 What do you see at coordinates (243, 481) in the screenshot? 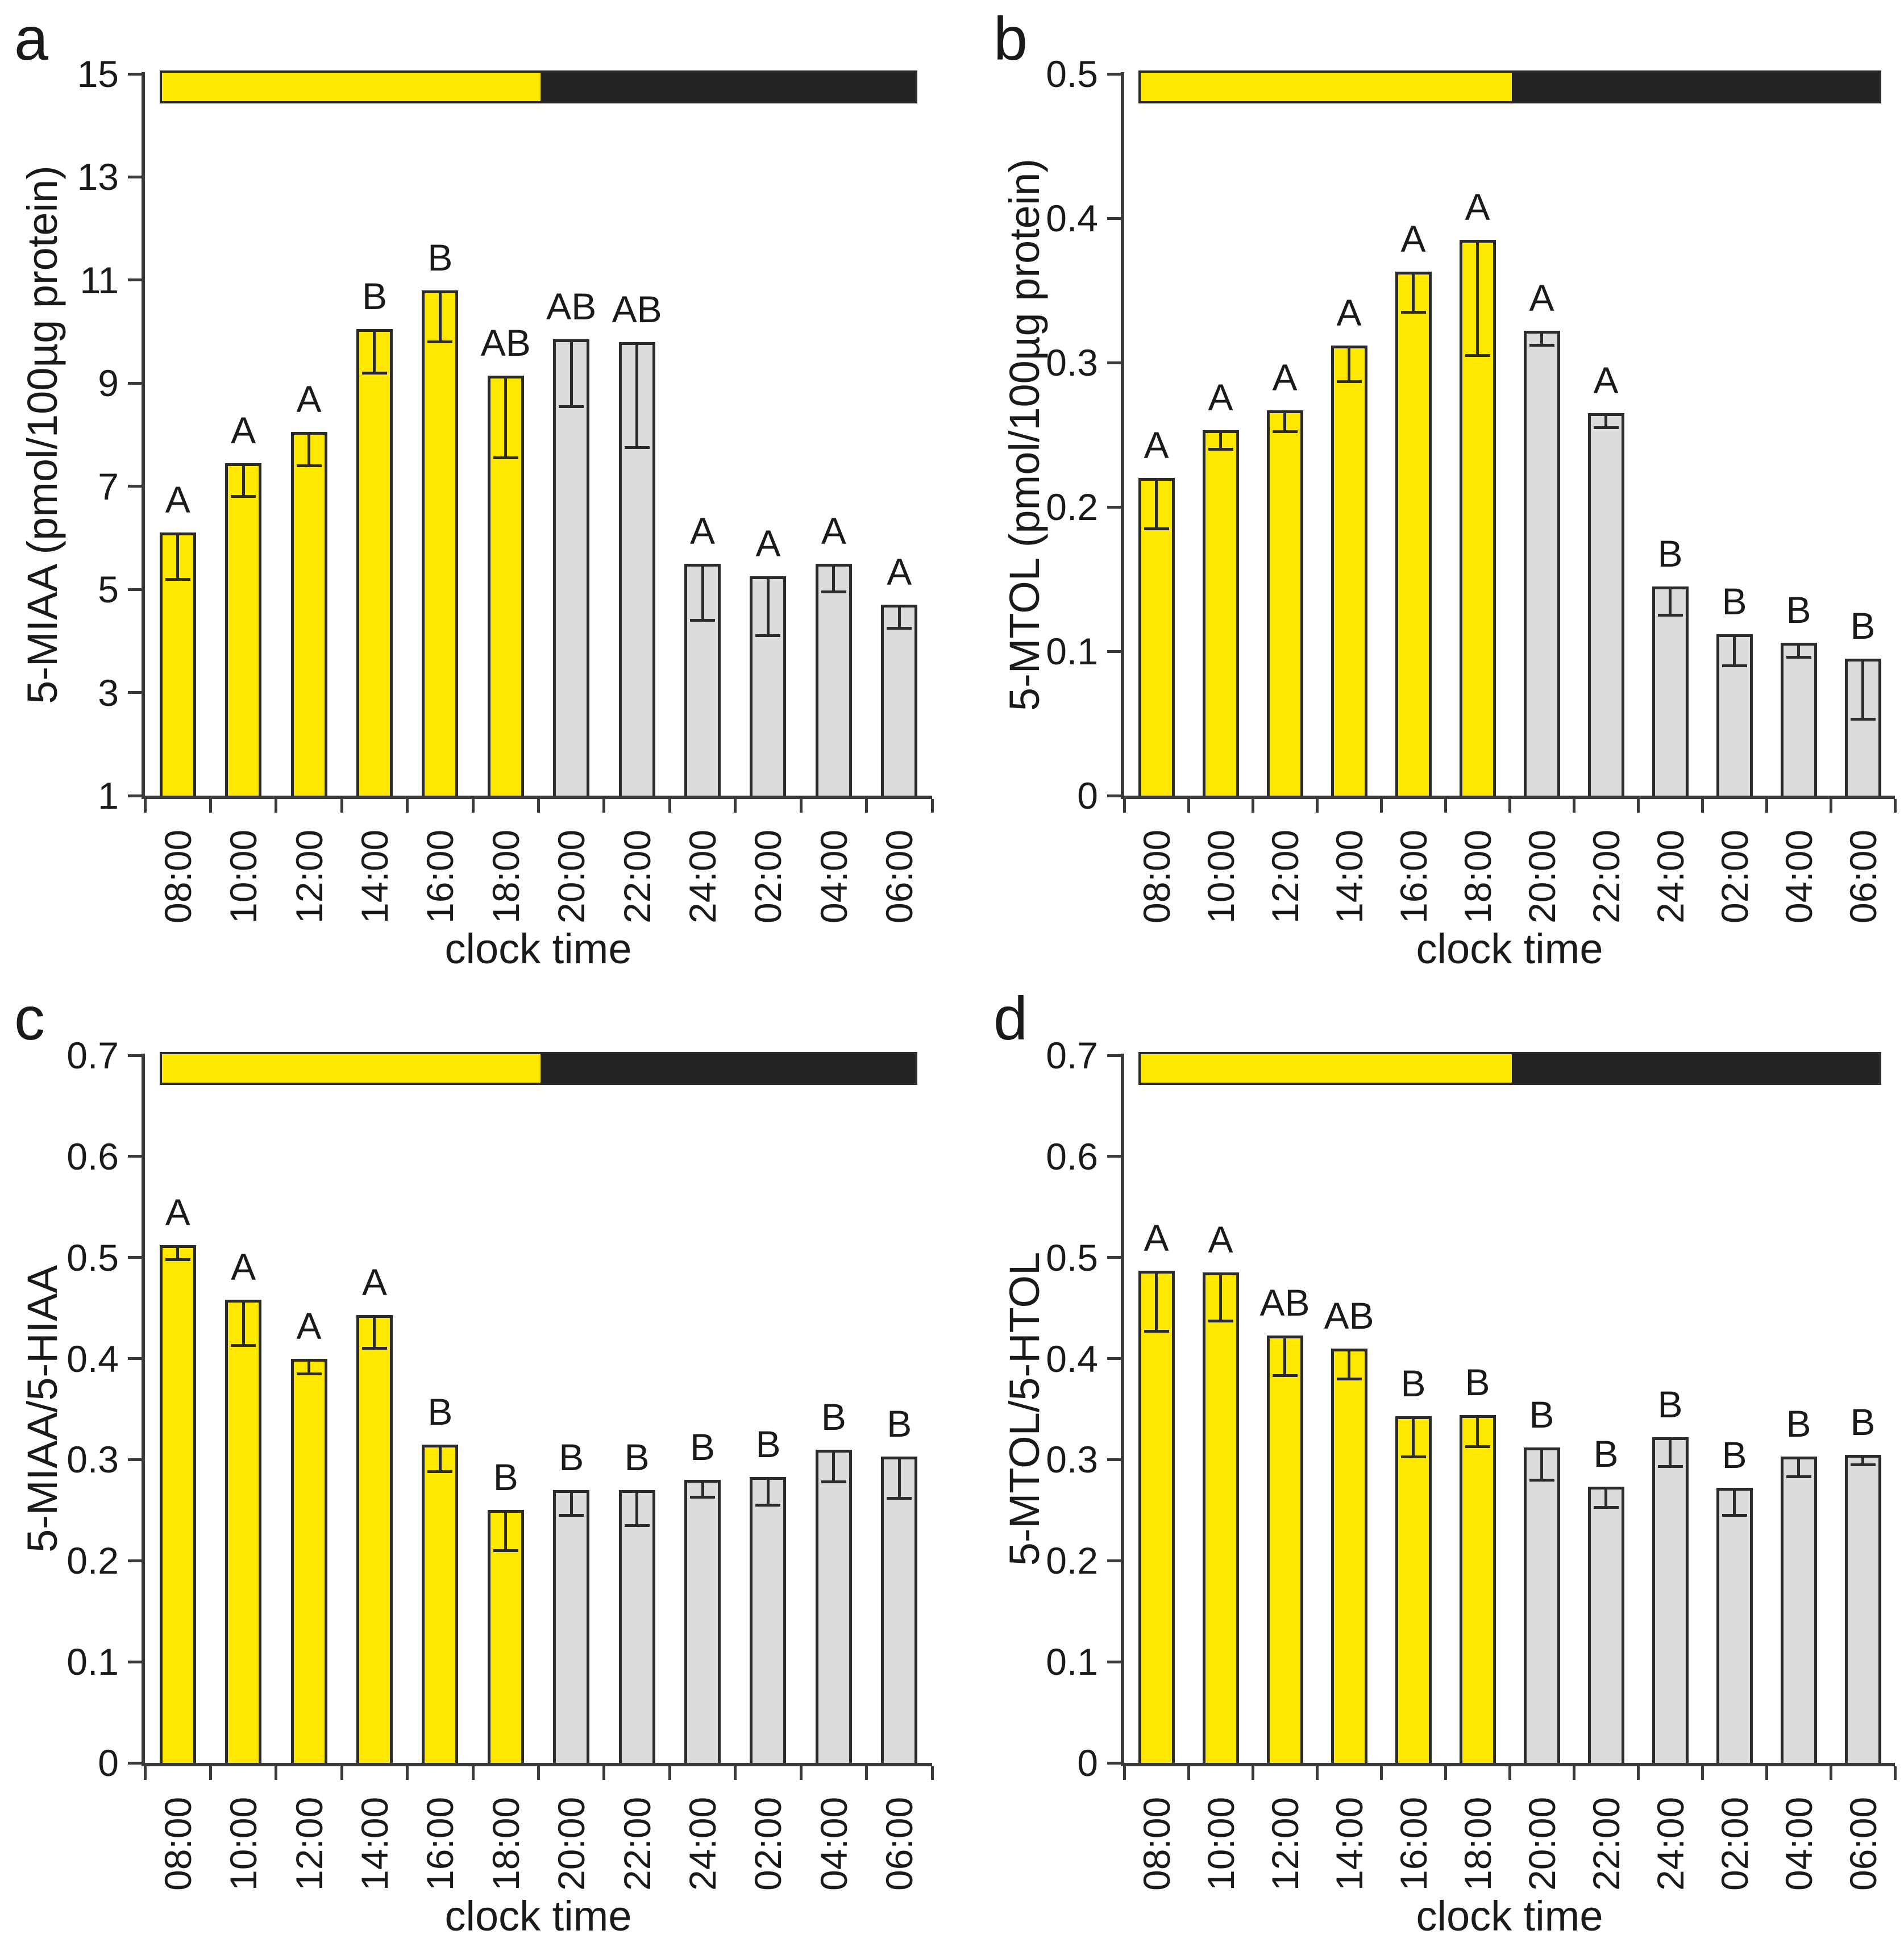
I see `error-whisker-a-10:00` at bounding box center [243, 481].